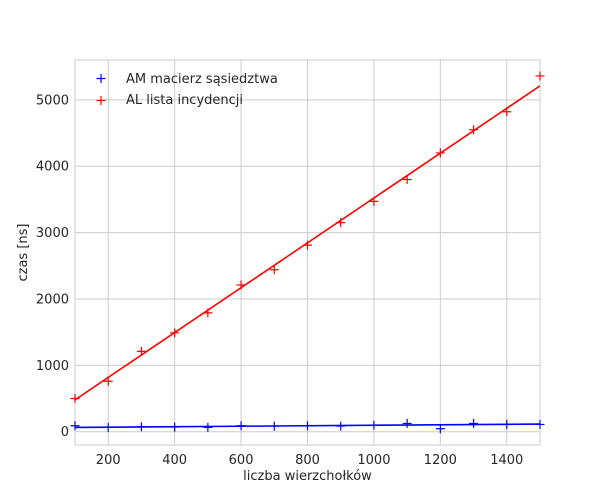  What do you see at coordinates (241, 460) in the screenshot?
I see `x-tick-label: 600` at bounding box center [241, 460].